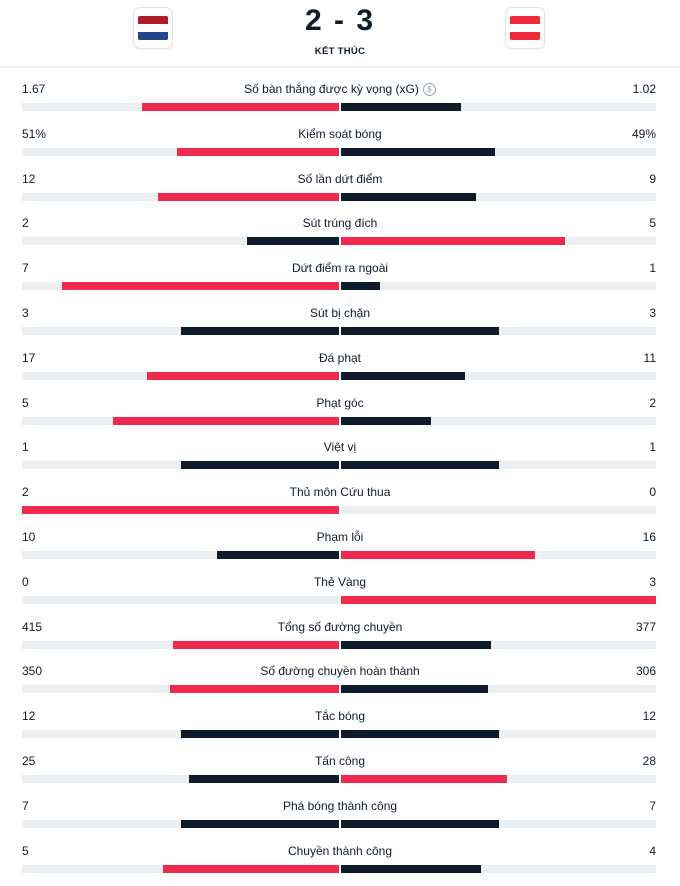 The height and width of the screenshot is (886, 680). What do you see at coordinates (340, 67) in the screenshot?
I see `header-divider` at bounding box center [340, 67].